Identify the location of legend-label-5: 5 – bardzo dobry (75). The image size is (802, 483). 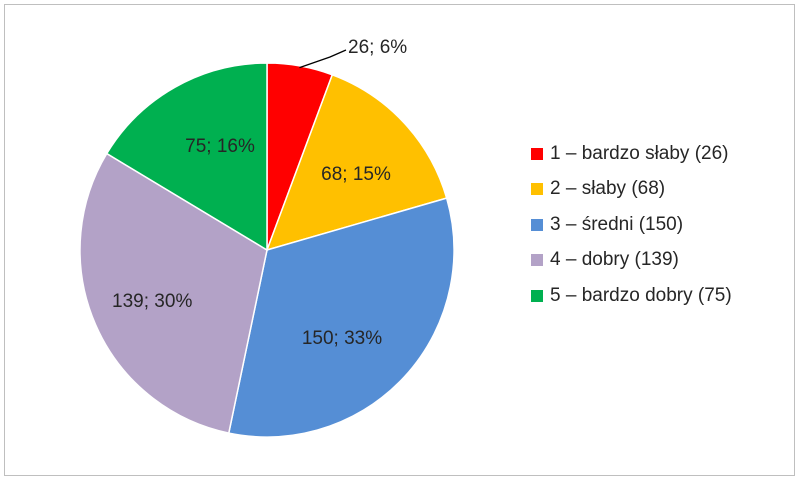
(641, 295).